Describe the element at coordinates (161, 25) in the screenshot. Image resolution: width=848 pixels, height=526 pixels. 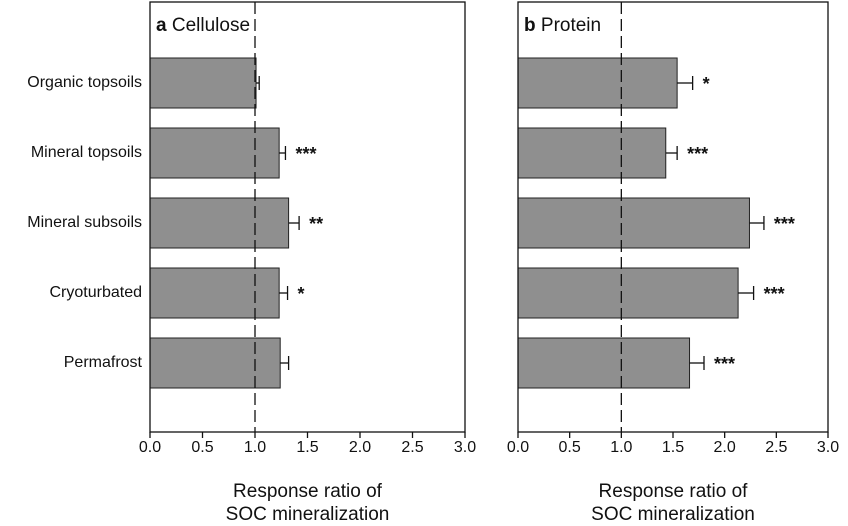
I see `panel-label: a` at that location.